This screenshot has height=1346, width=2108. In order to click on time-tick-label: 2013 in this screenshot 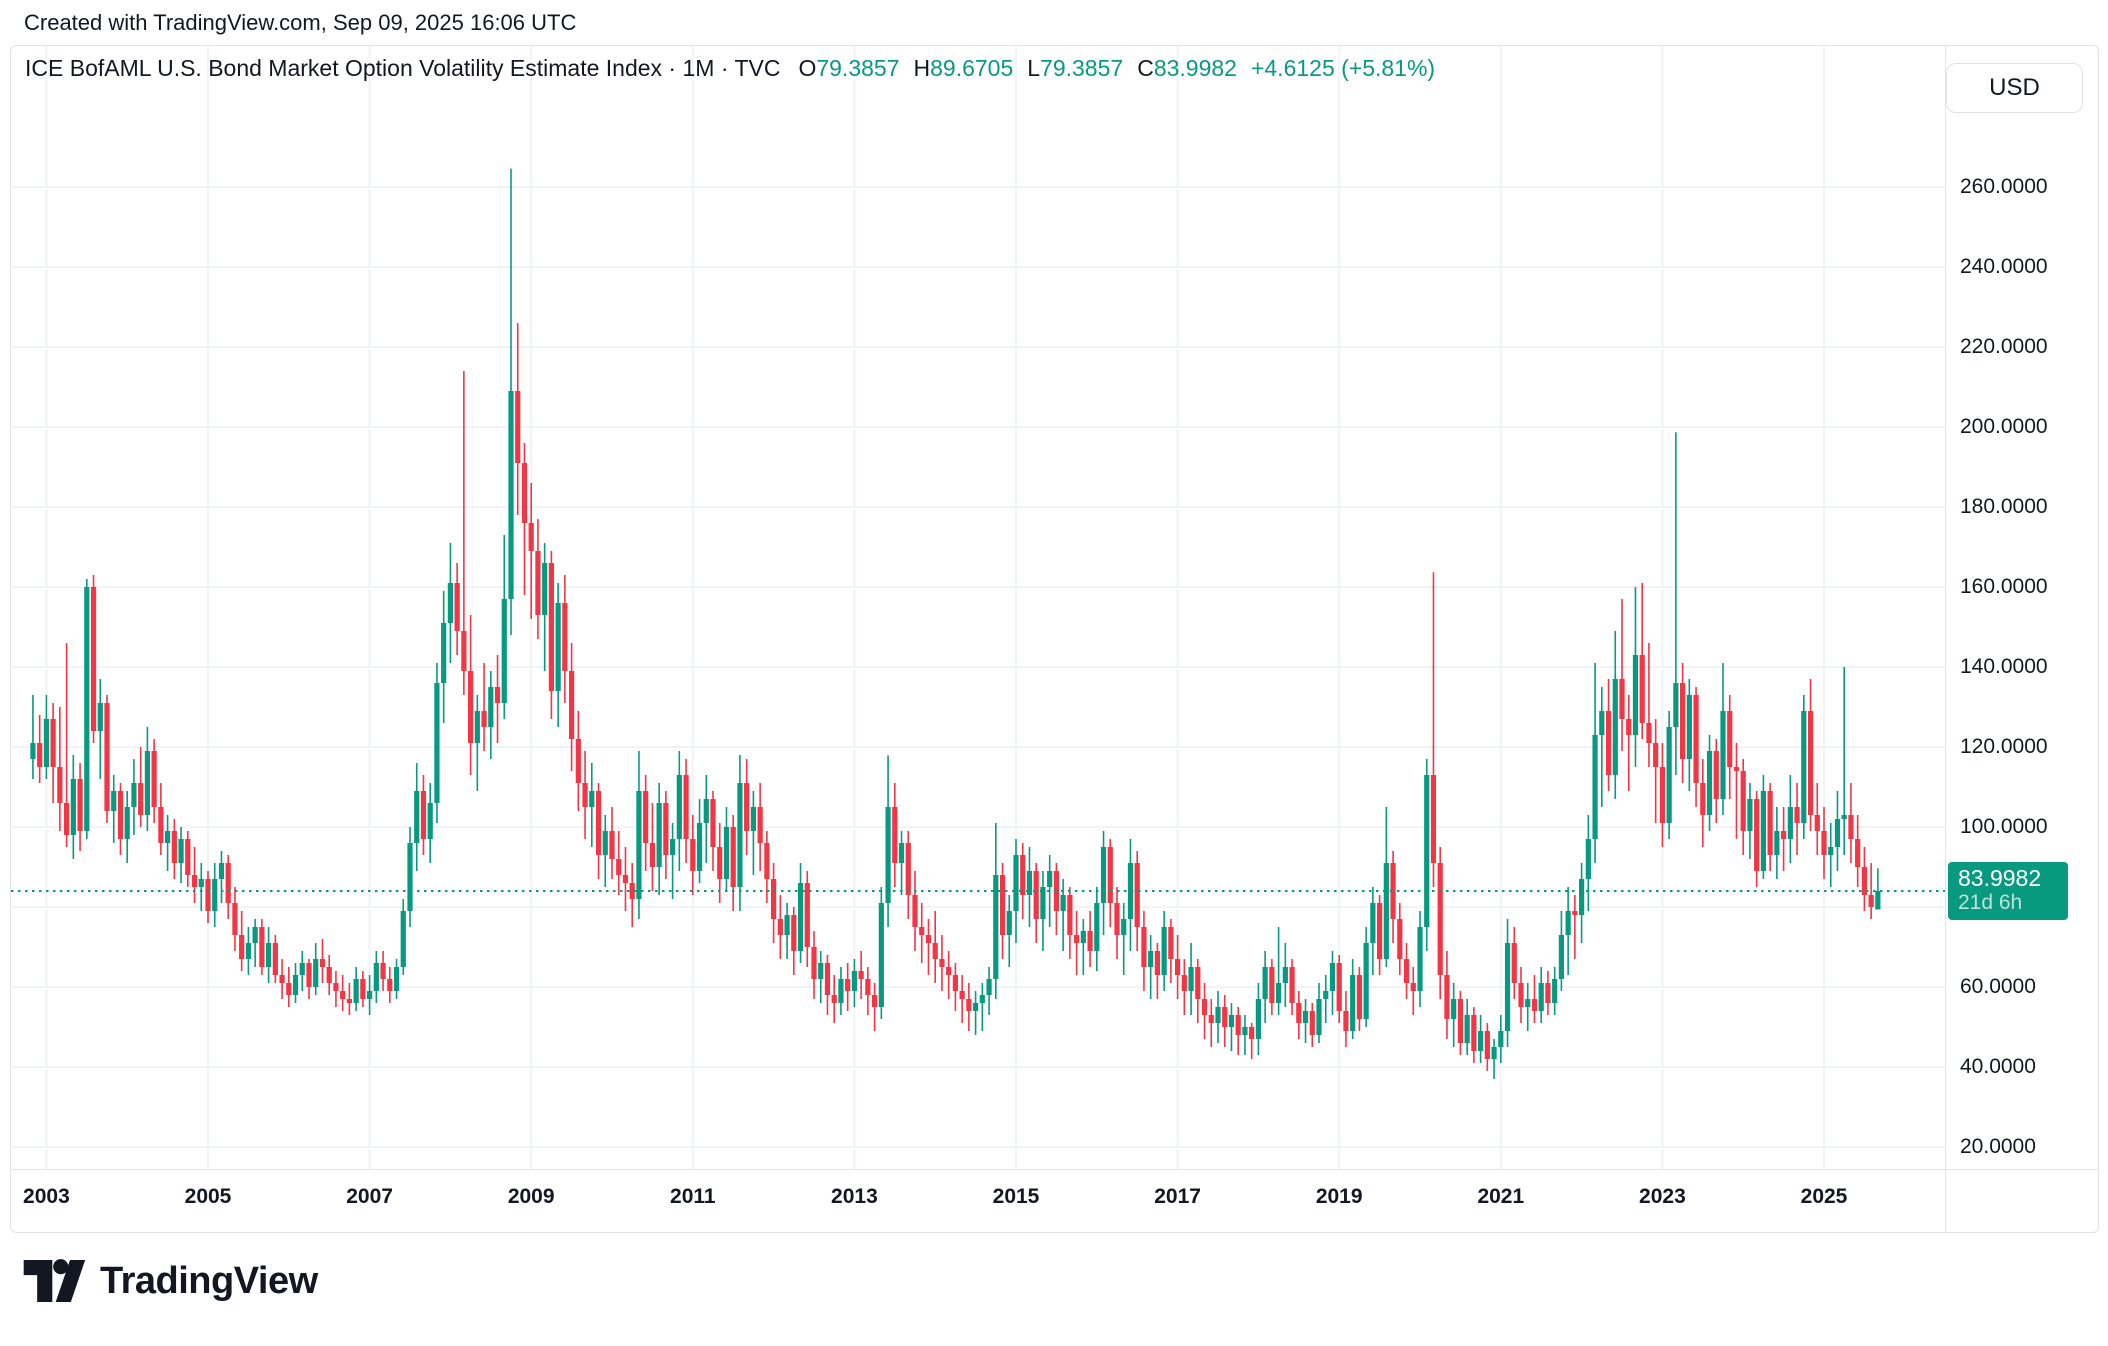, I will do `click(854, 1196)`.